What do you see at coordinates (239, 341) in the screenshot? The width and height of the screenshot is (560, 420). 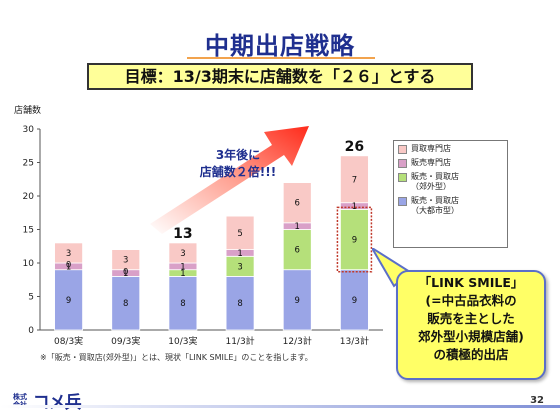 I see `x-tick-label: 11/3計` at bounding box center [239, 341].